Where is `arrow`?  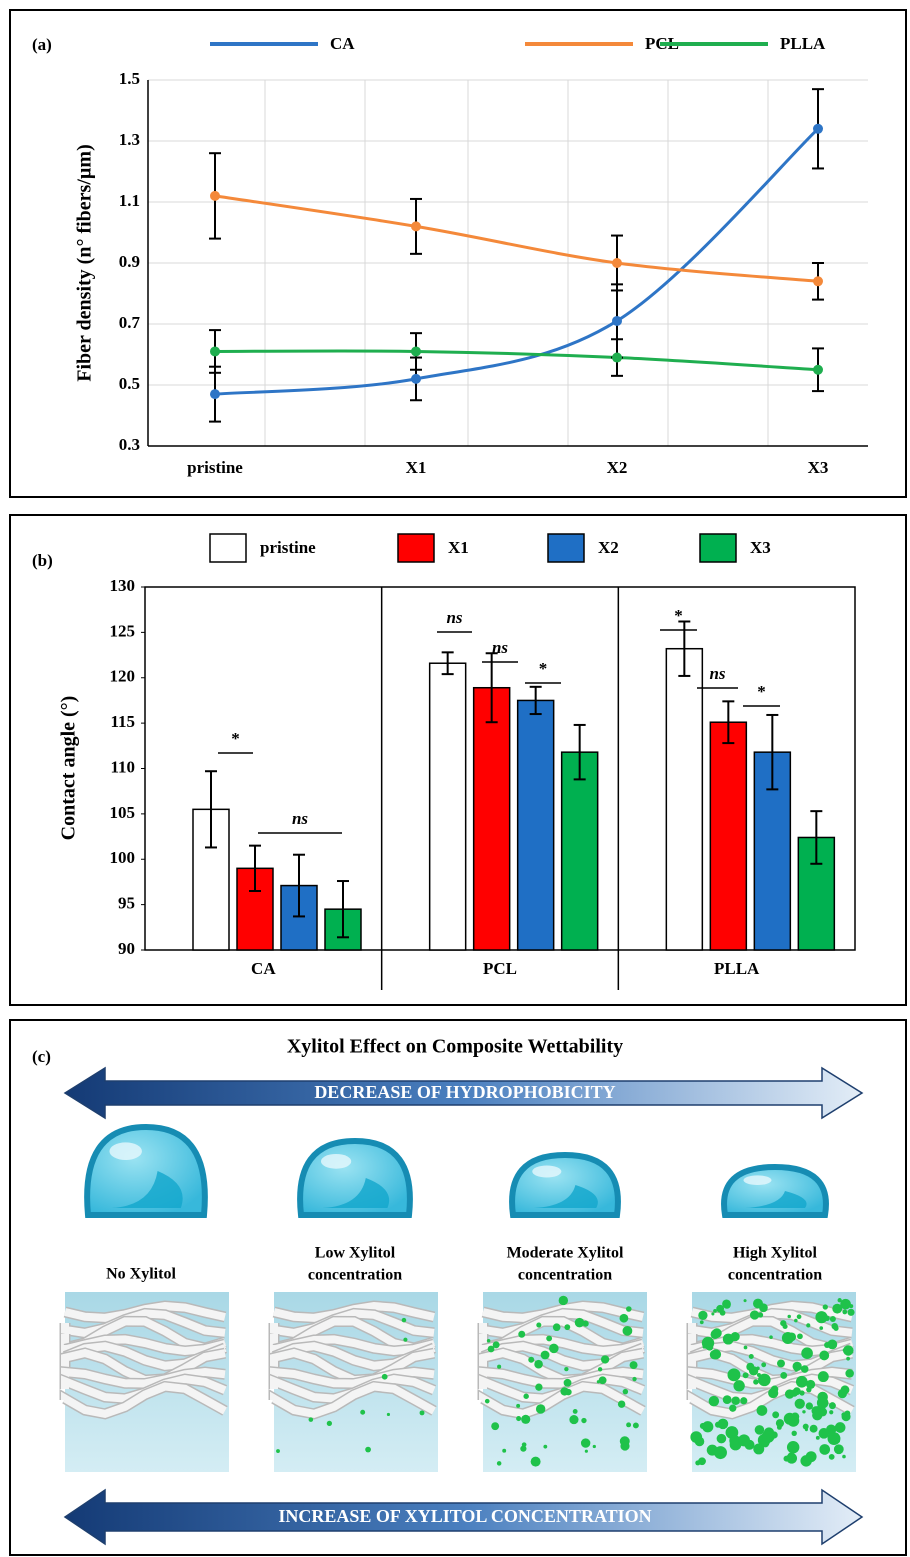
arrow is located at coordinates (463, 1093).